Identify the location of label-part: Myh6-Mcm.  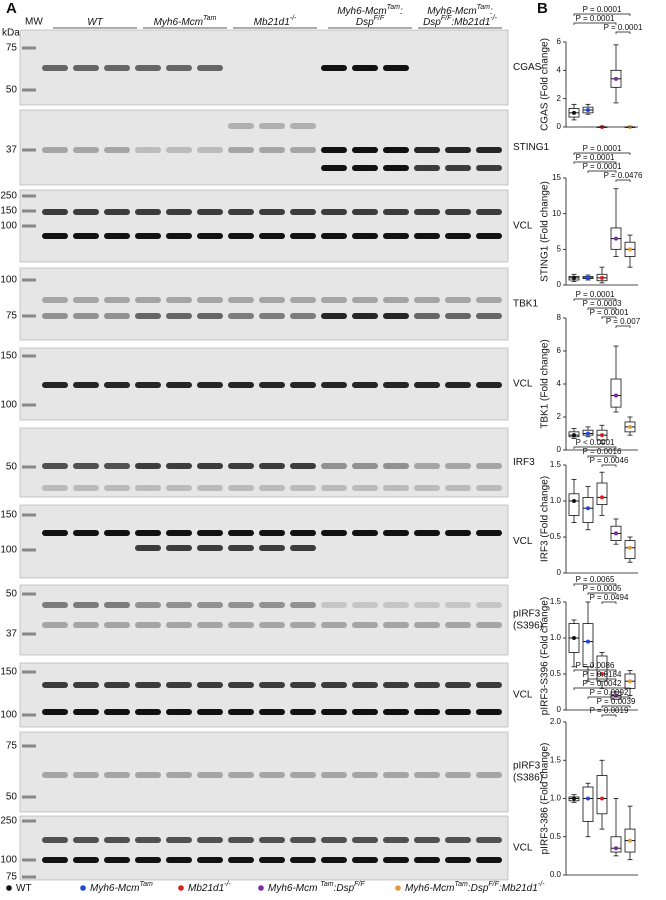
(178, 22).